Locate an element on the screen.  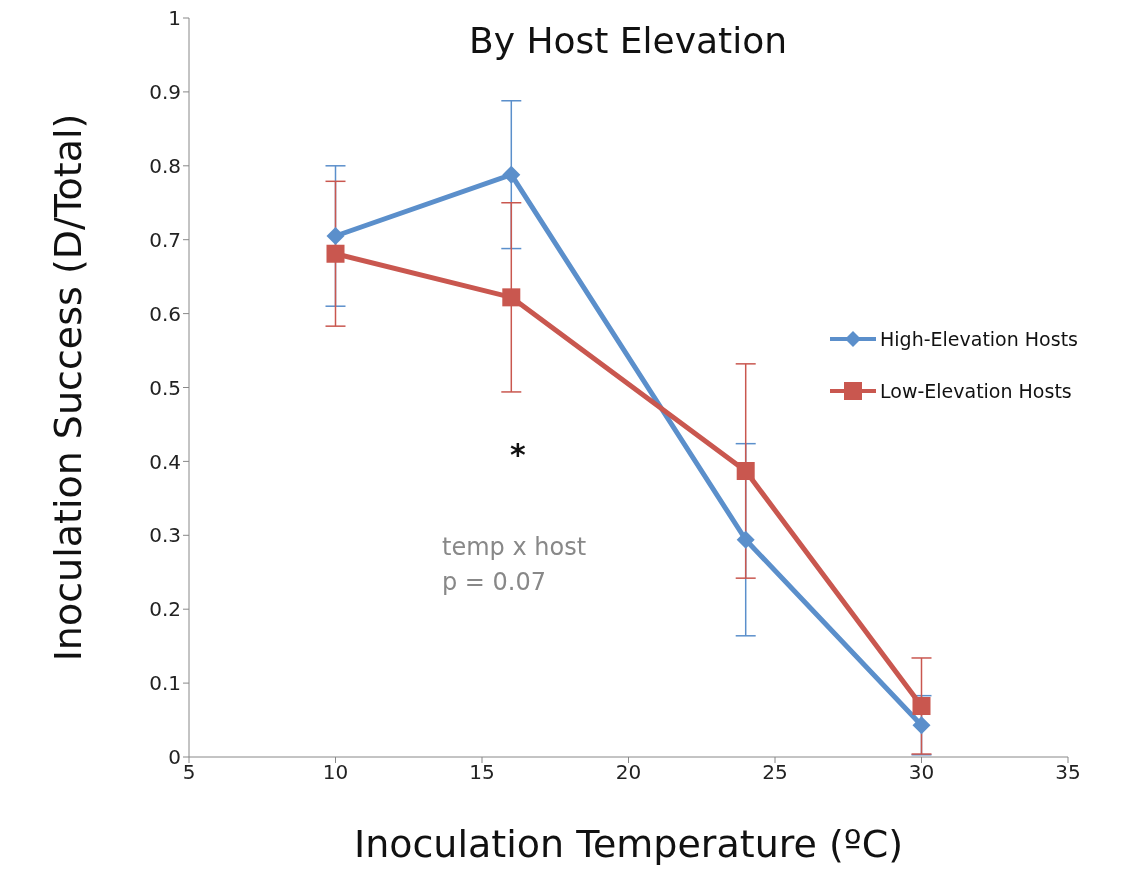
y-tick-label: 0.2 is located at coordinates (165, 609).